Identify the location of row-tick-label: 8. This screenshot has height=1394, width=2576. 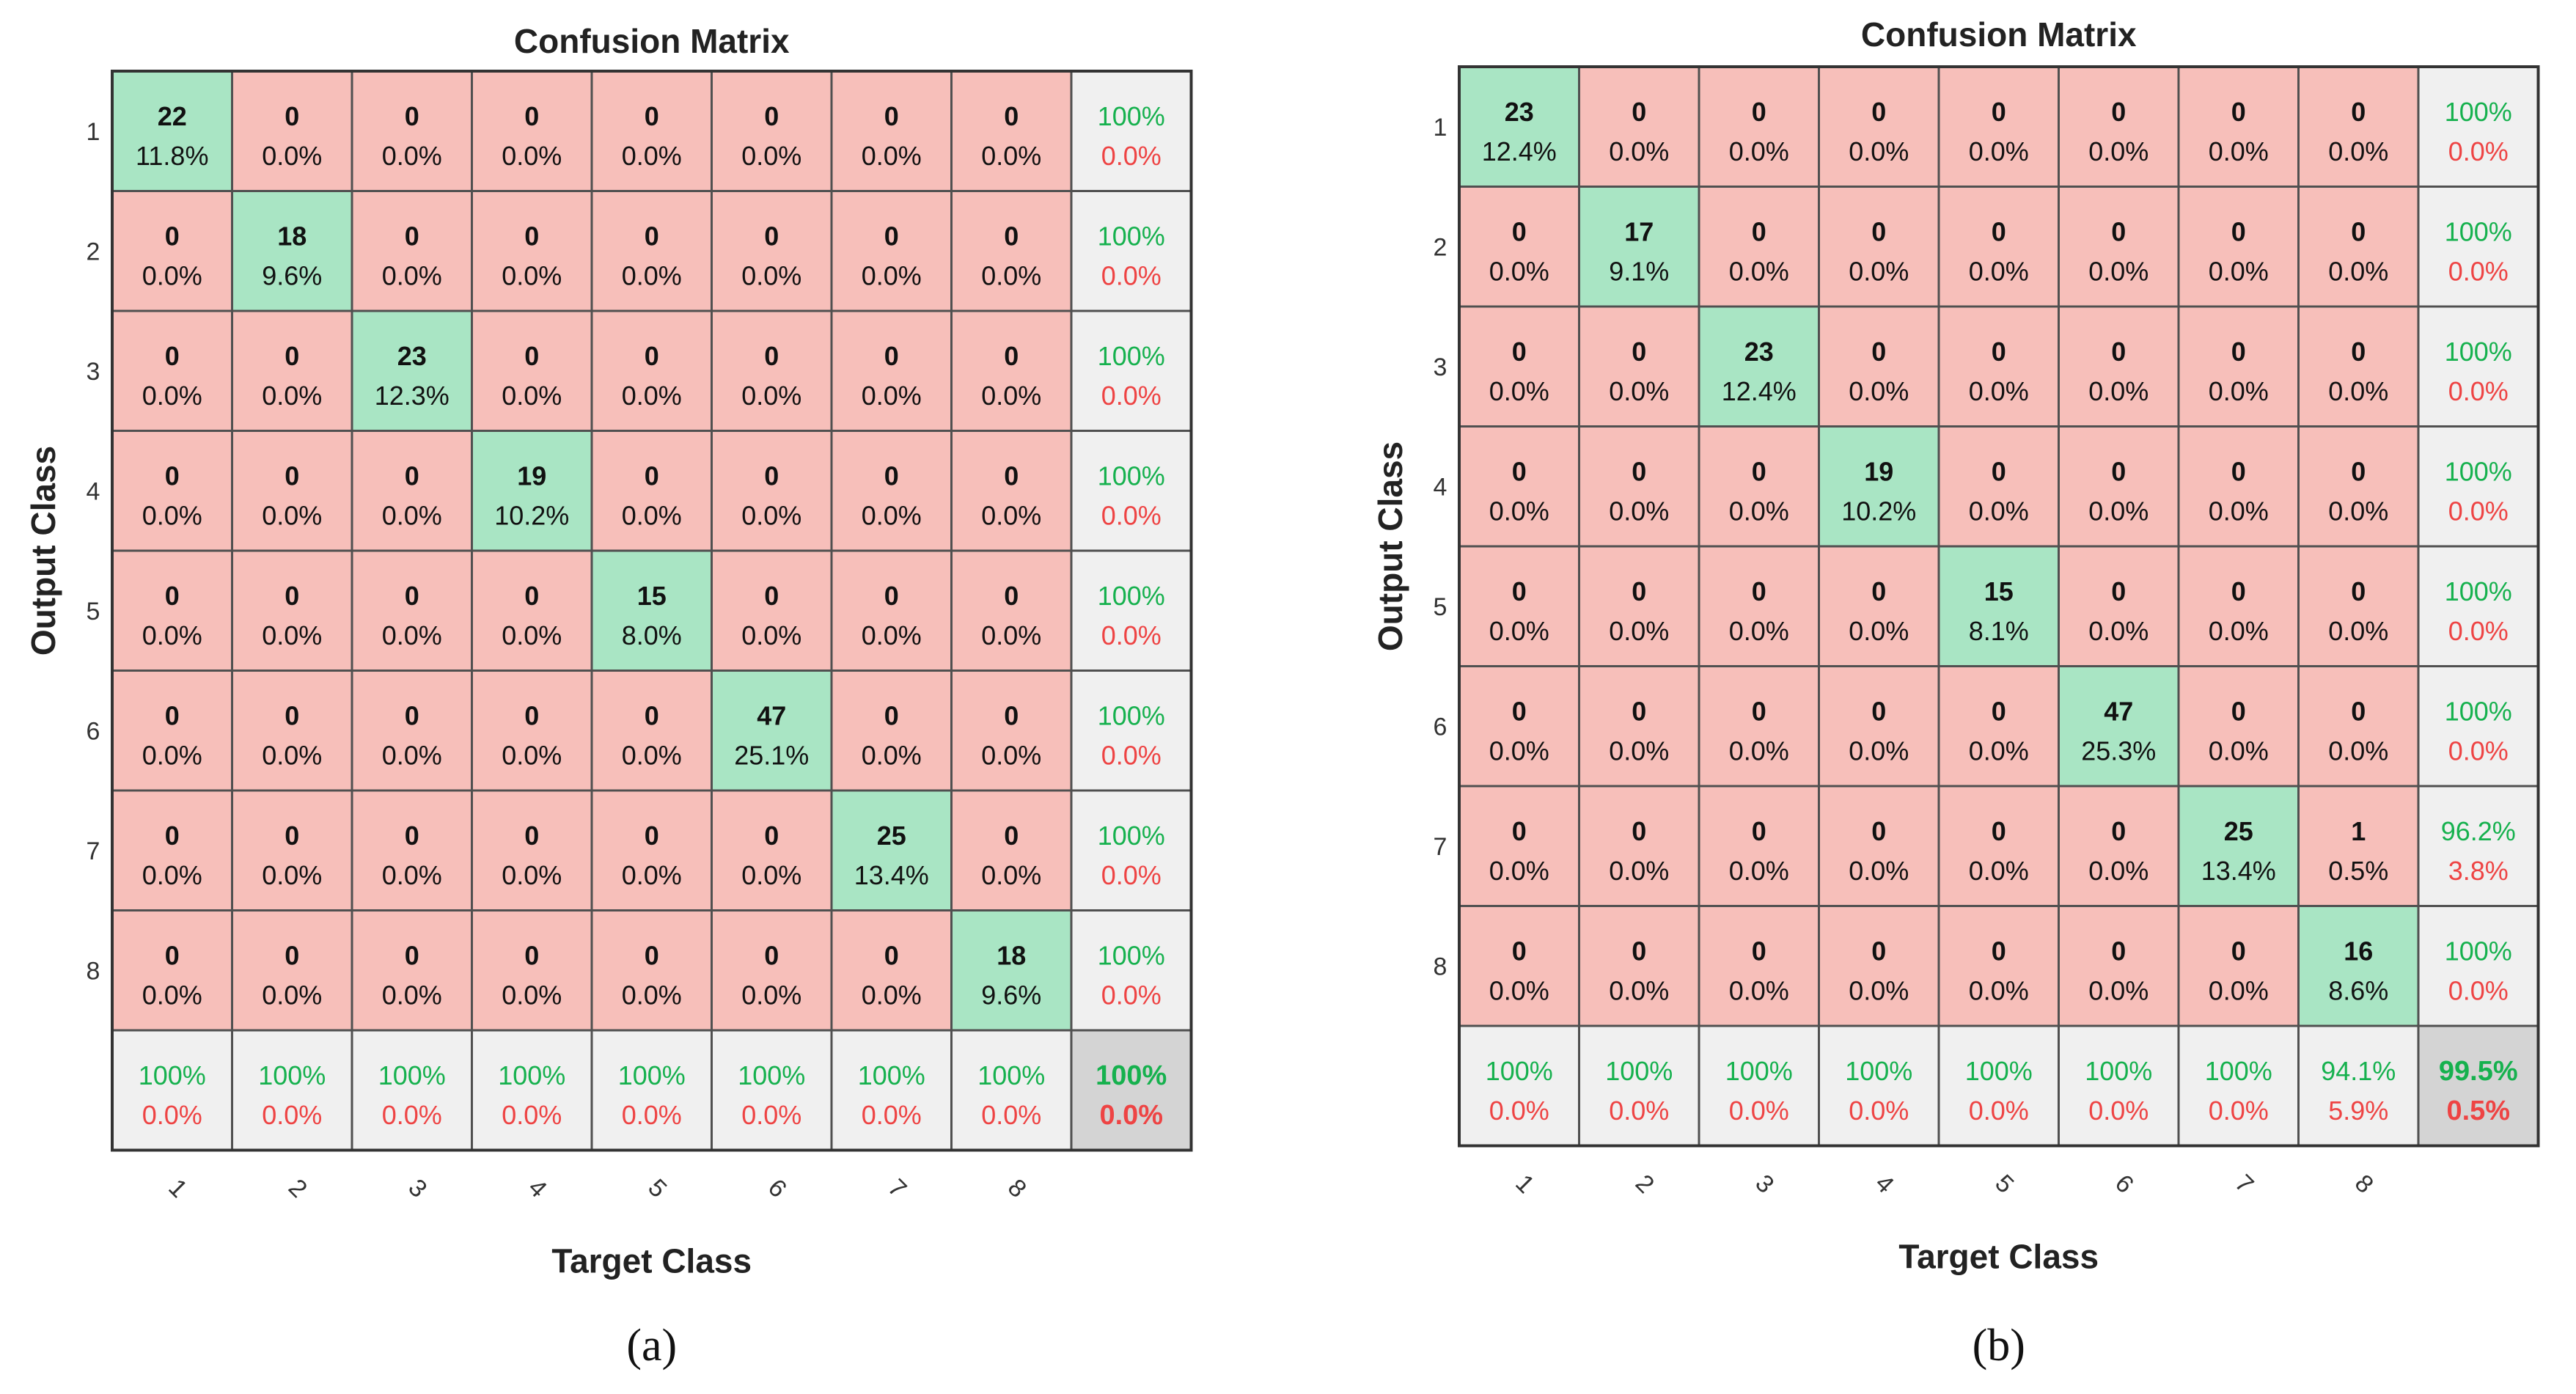
(1440, 966).